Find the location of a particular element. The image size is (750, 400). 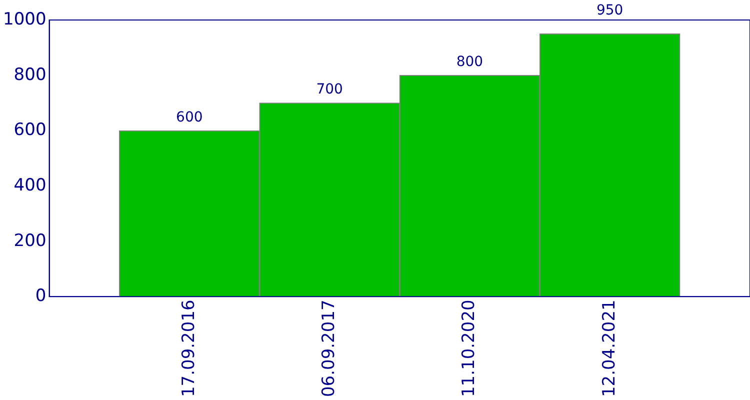

data-label: 600 is located at coordinates (189, 117).